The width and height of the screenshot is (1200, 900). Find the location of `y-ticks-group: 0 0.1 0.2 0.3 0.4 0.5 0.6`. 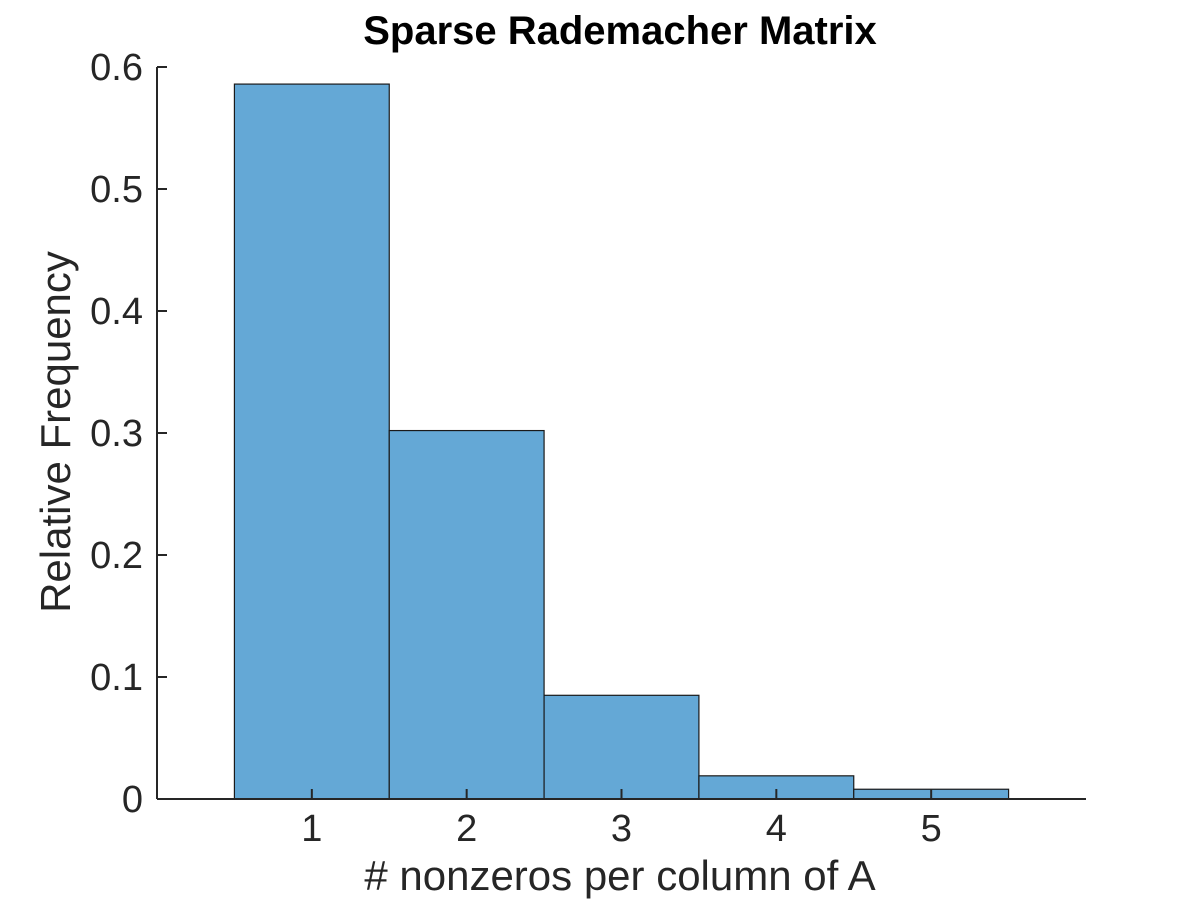

y-ticks-group: 0 0.1 0.2 0.3 0.4 0.5 0.6 is located at coordinates (128, 434).